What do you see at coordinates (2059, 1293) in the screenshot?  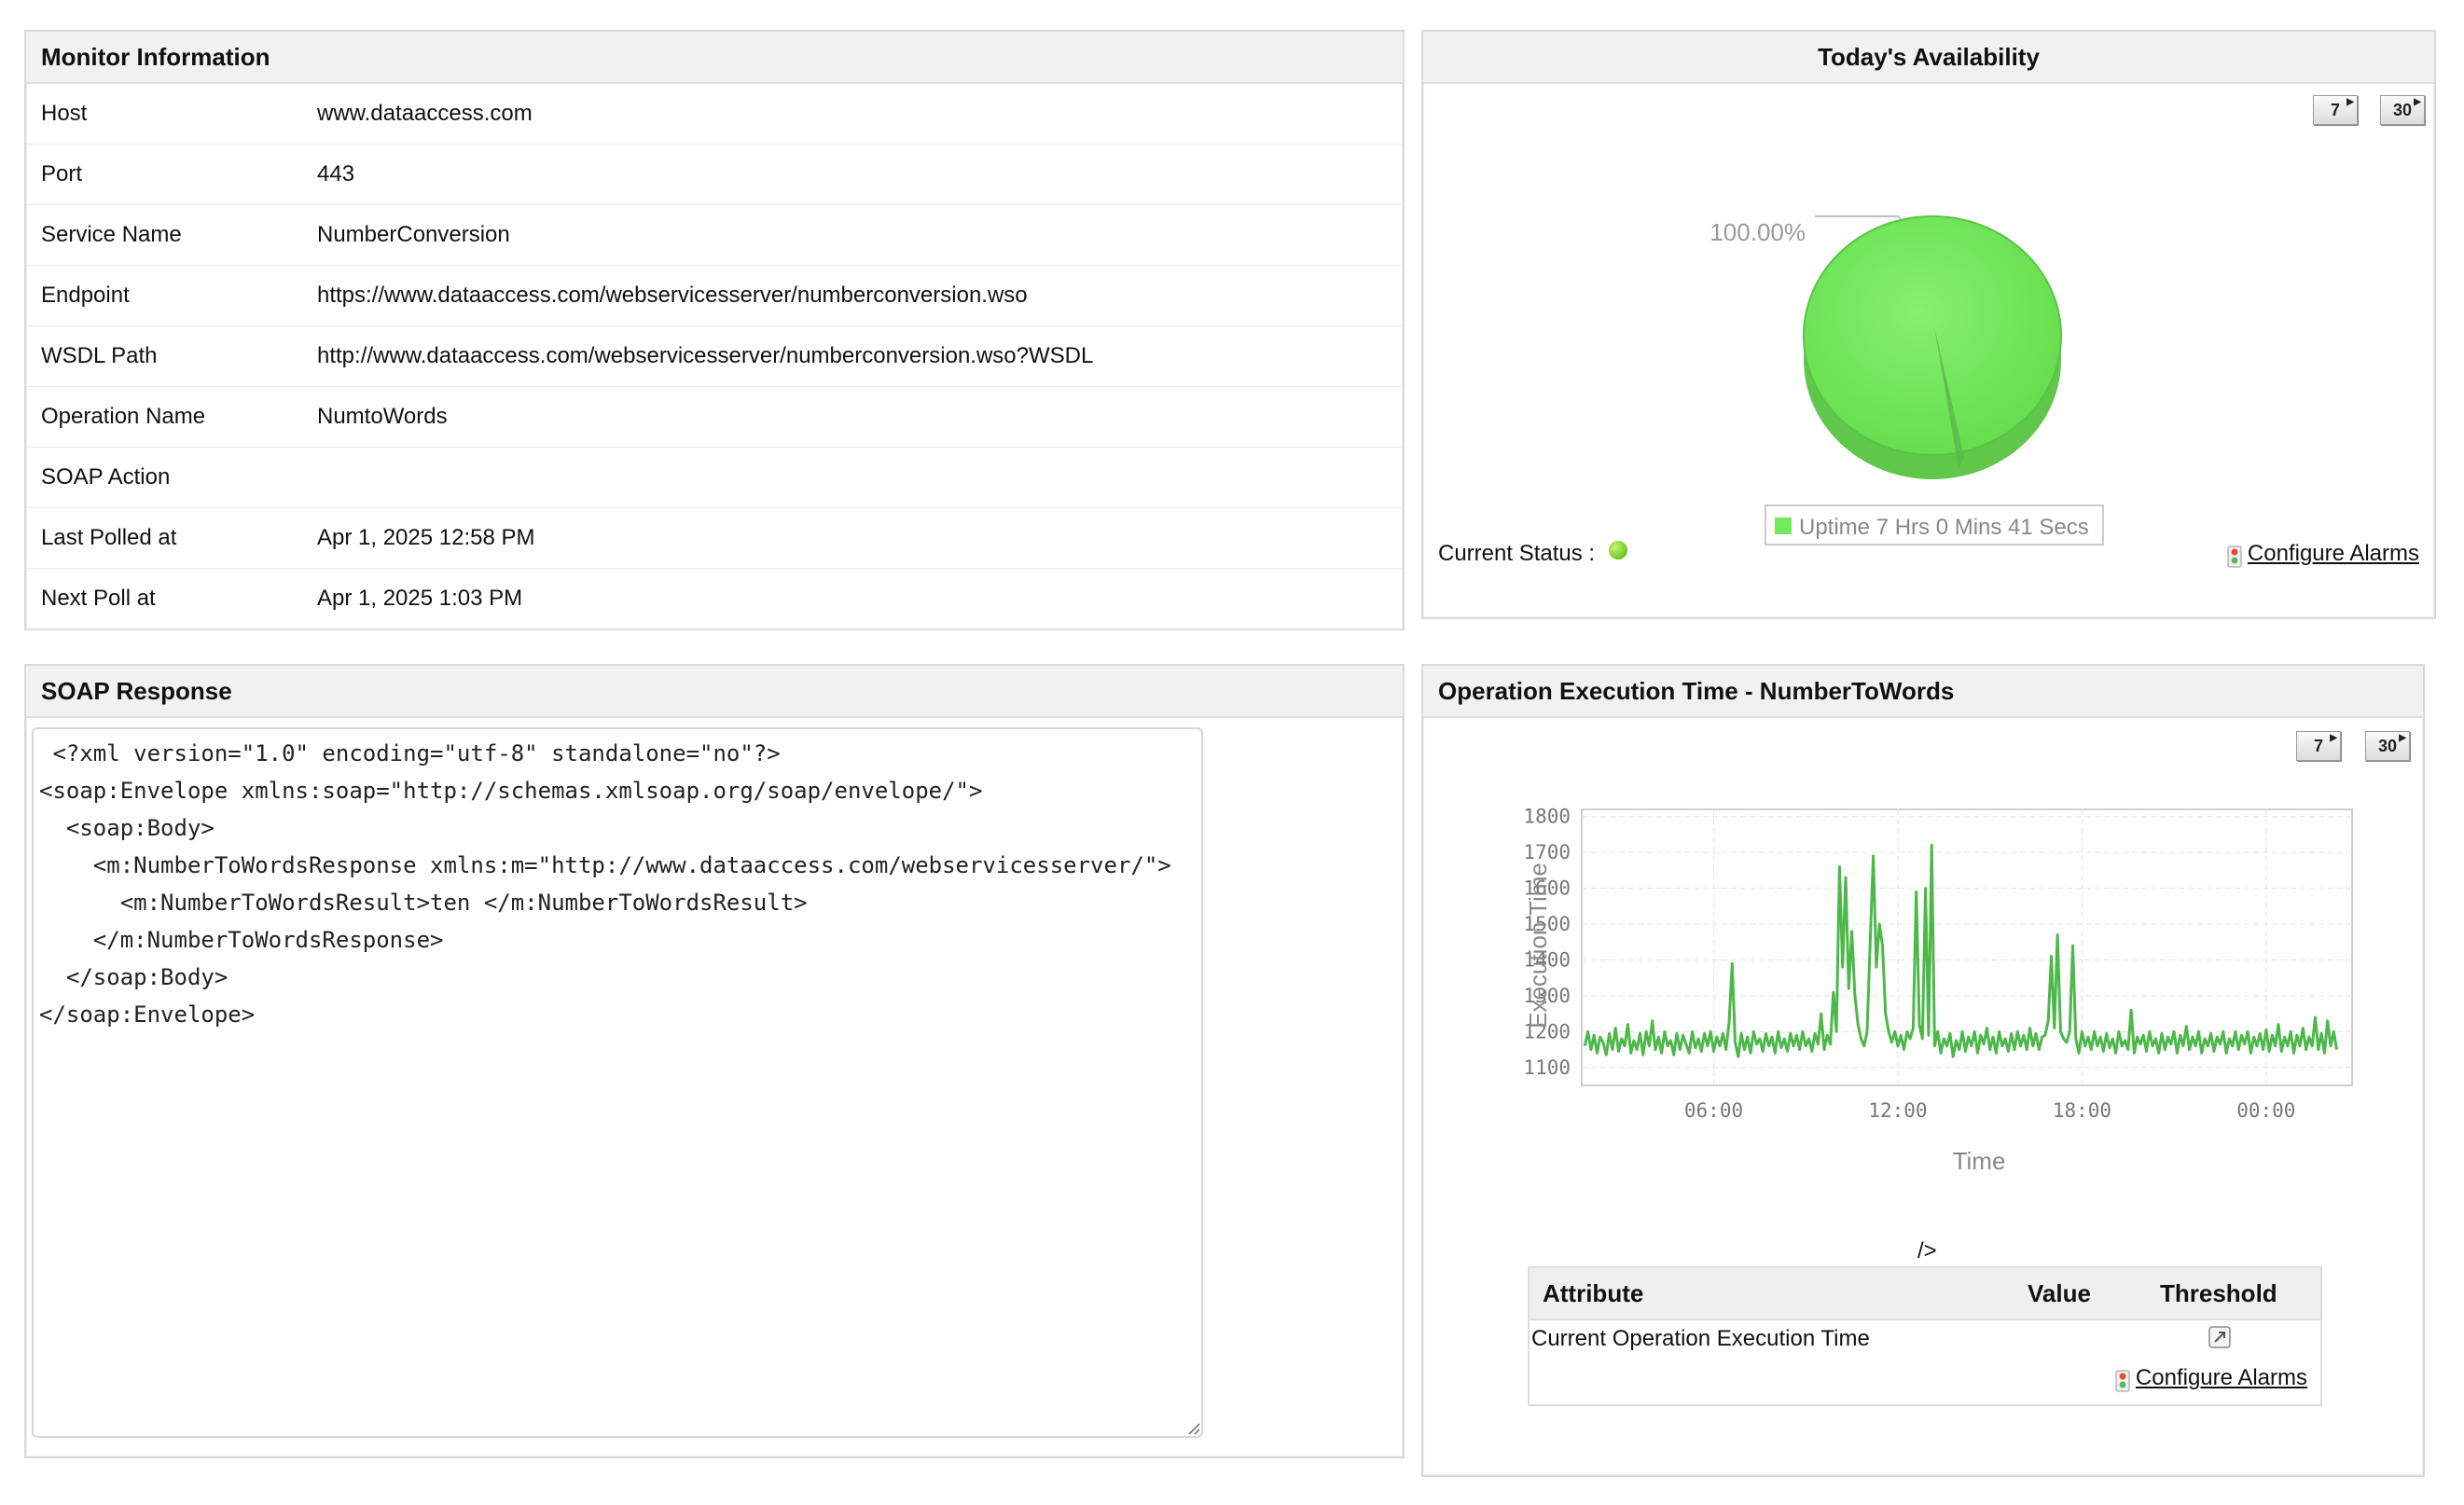 I see `value-column-header: Value` at bounding box center [2059, 1293].